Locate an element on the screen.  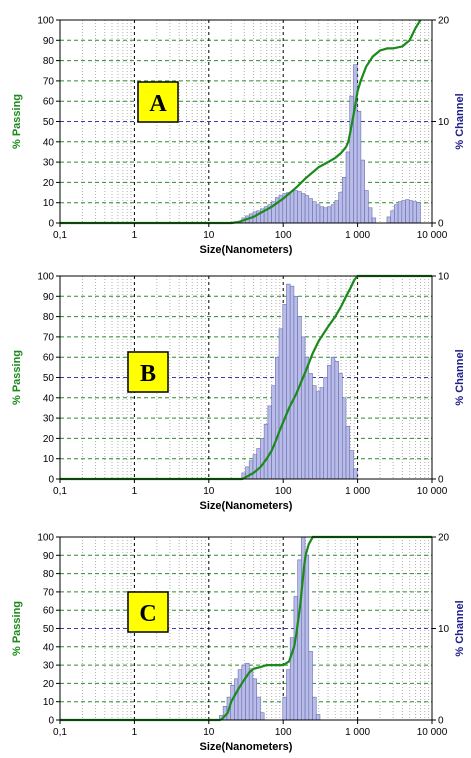
panel-badge: B is located at coordinates (148, 372).